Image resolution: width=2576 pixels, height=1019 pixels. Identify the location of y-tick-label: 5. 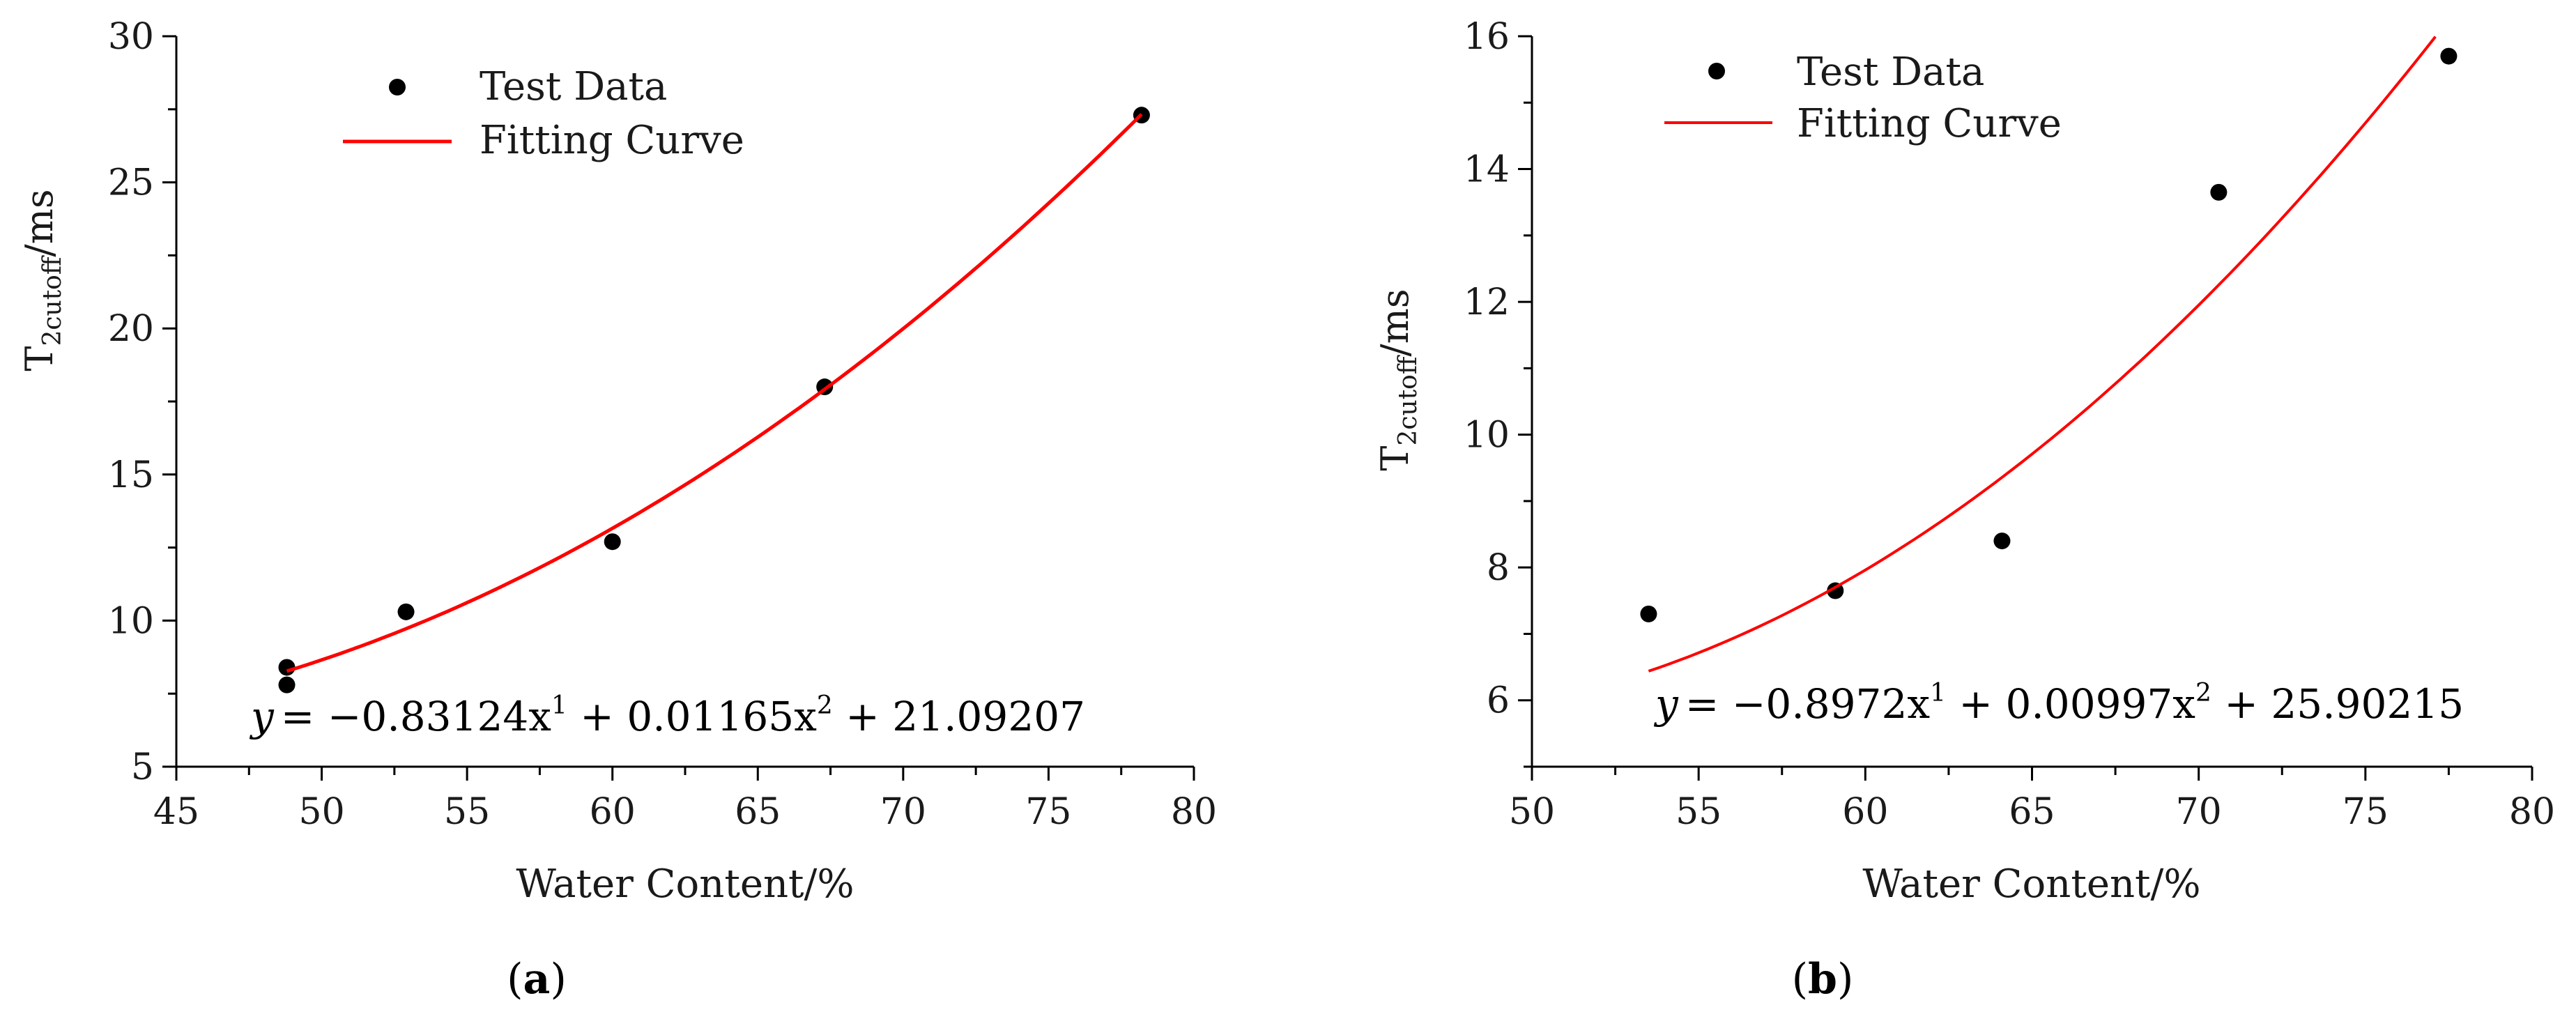
(142, 767).